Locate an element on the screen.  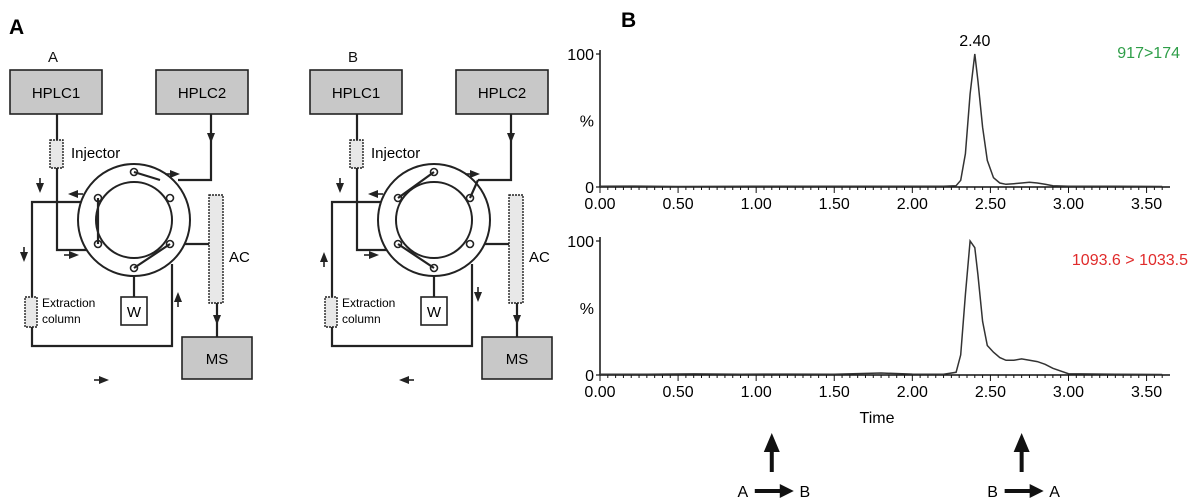
transition-label: 1093.6 > 1033.5 is located at coordinates (1130, 260).